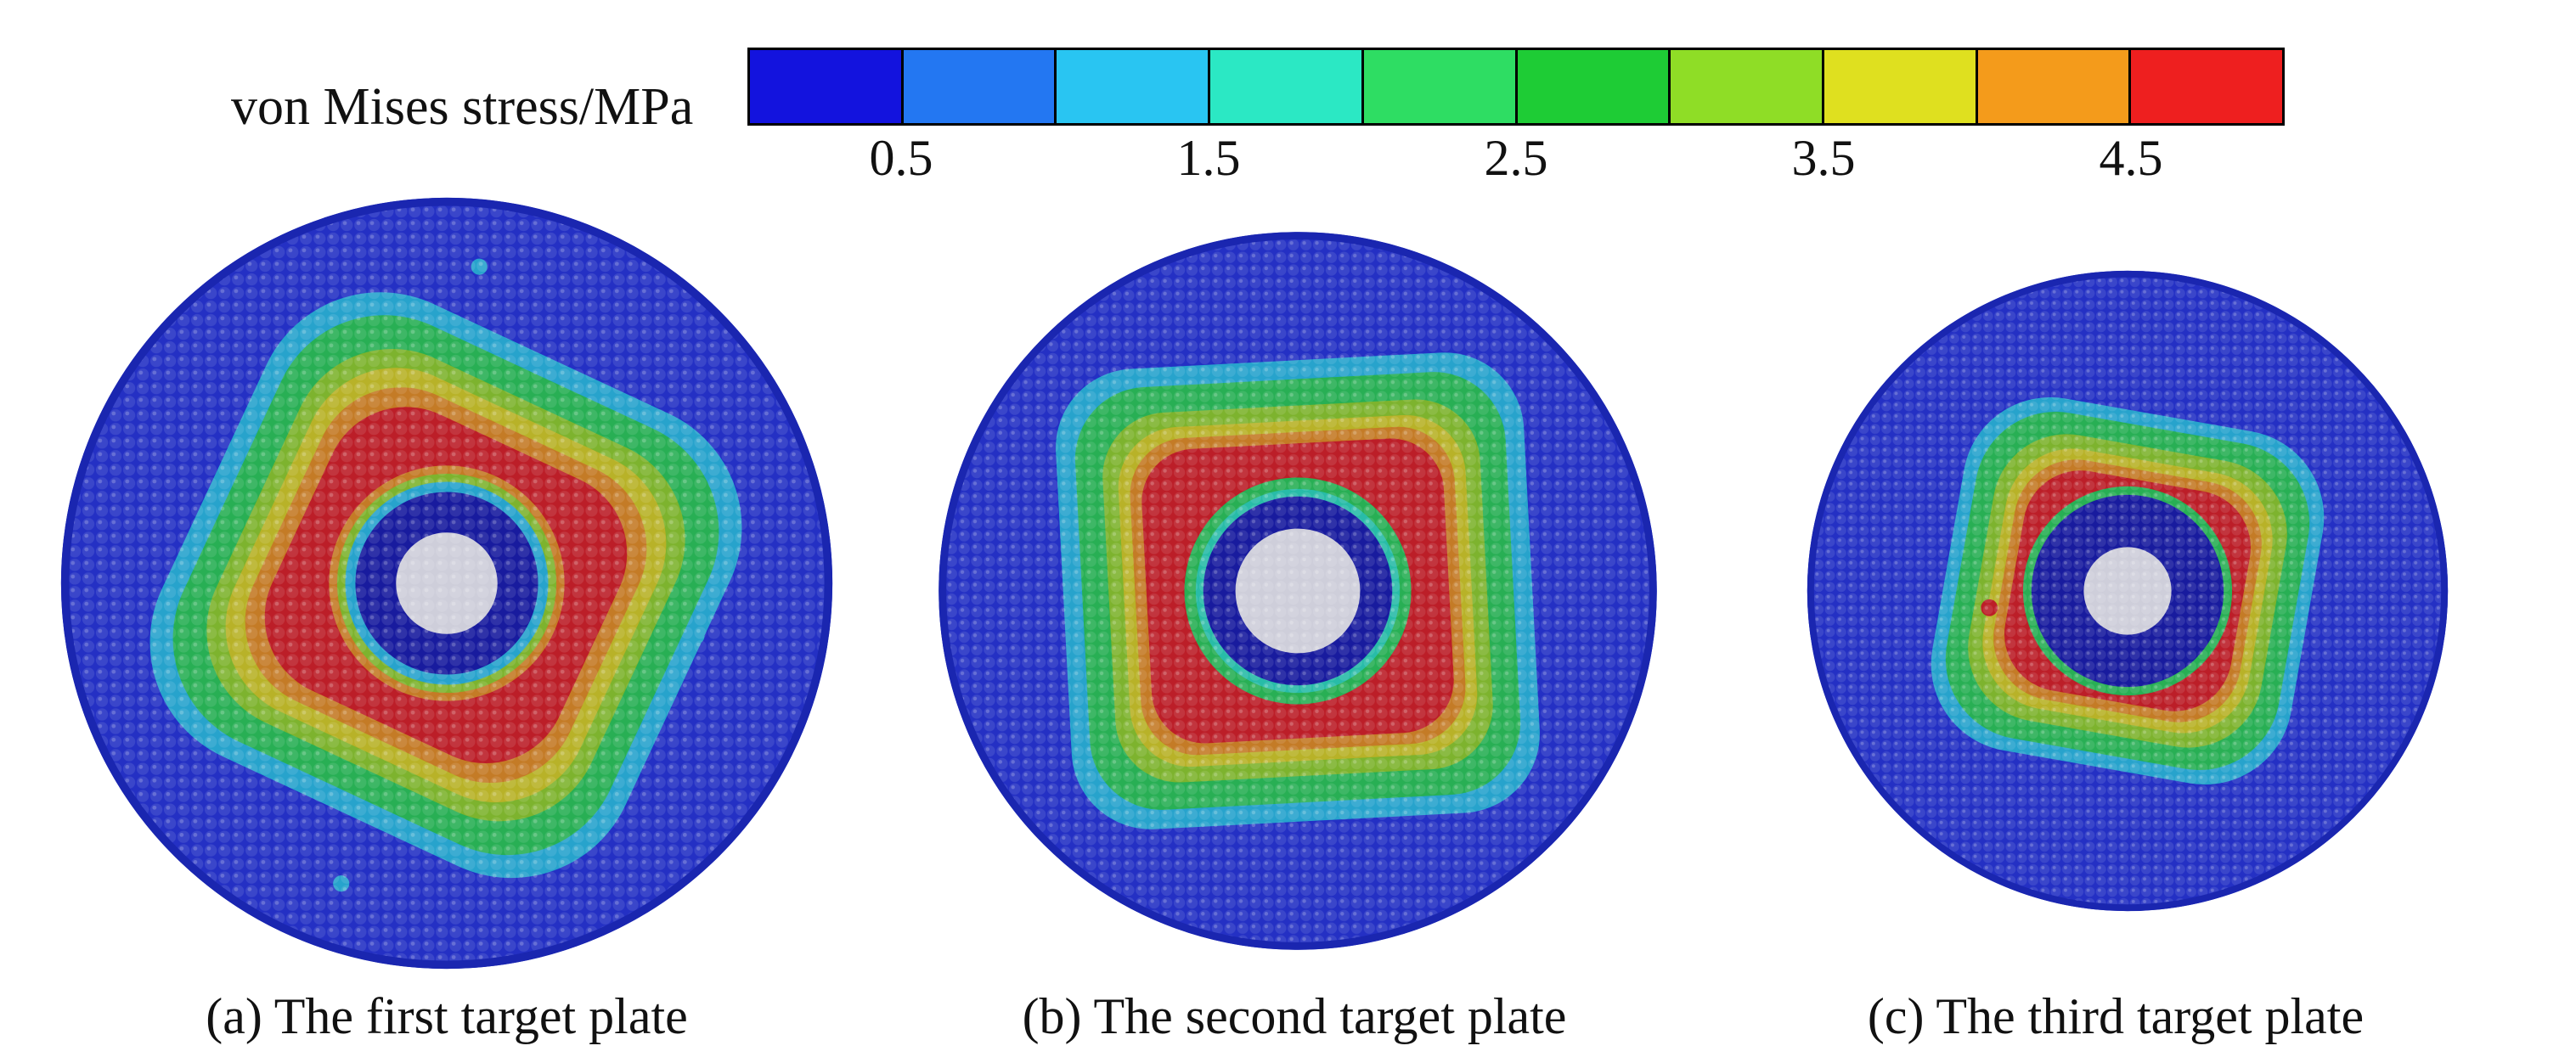 Image resolution: width=2576 pixels, height=1057 pixels. What do you see at coordinates (901, 158) in the screenshot?
I see `colorbar-tick-label: 0.5` at bounding box center [901, 158].